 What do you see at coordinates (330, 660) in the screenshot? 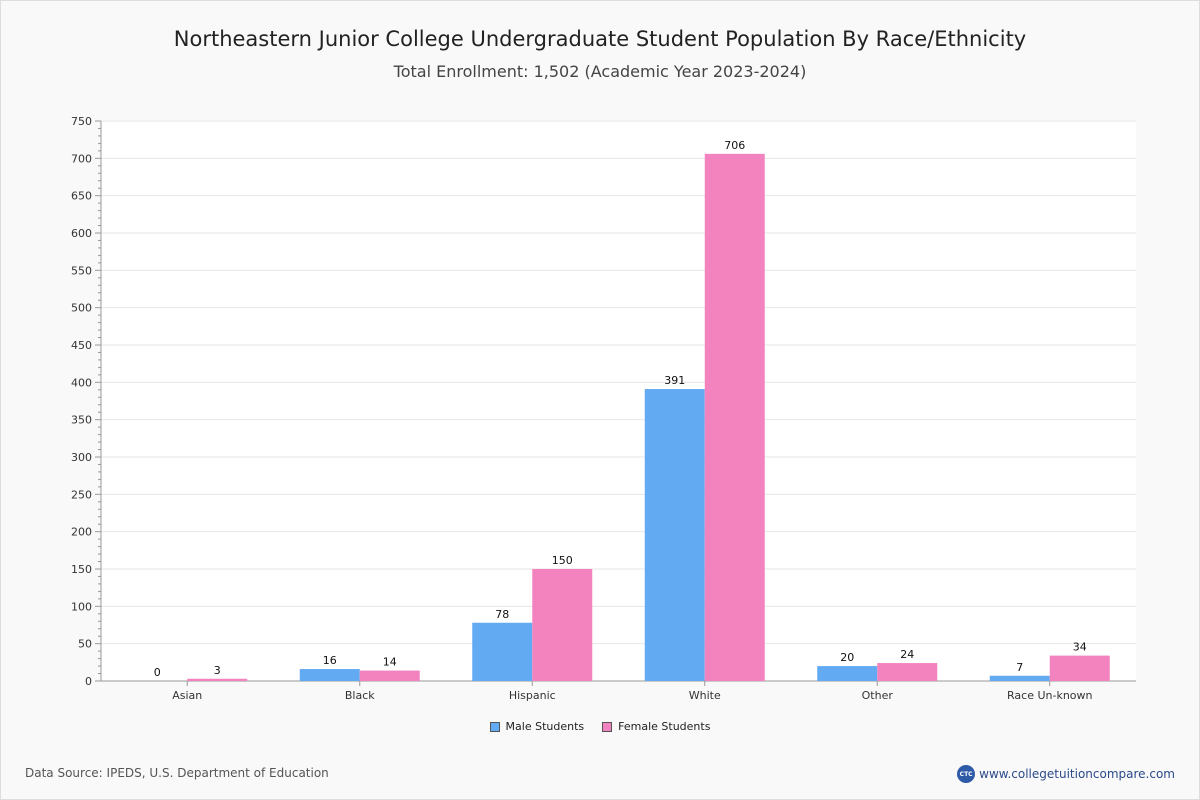
I see `data-label-male: 16` at bounding box center [330, 660].